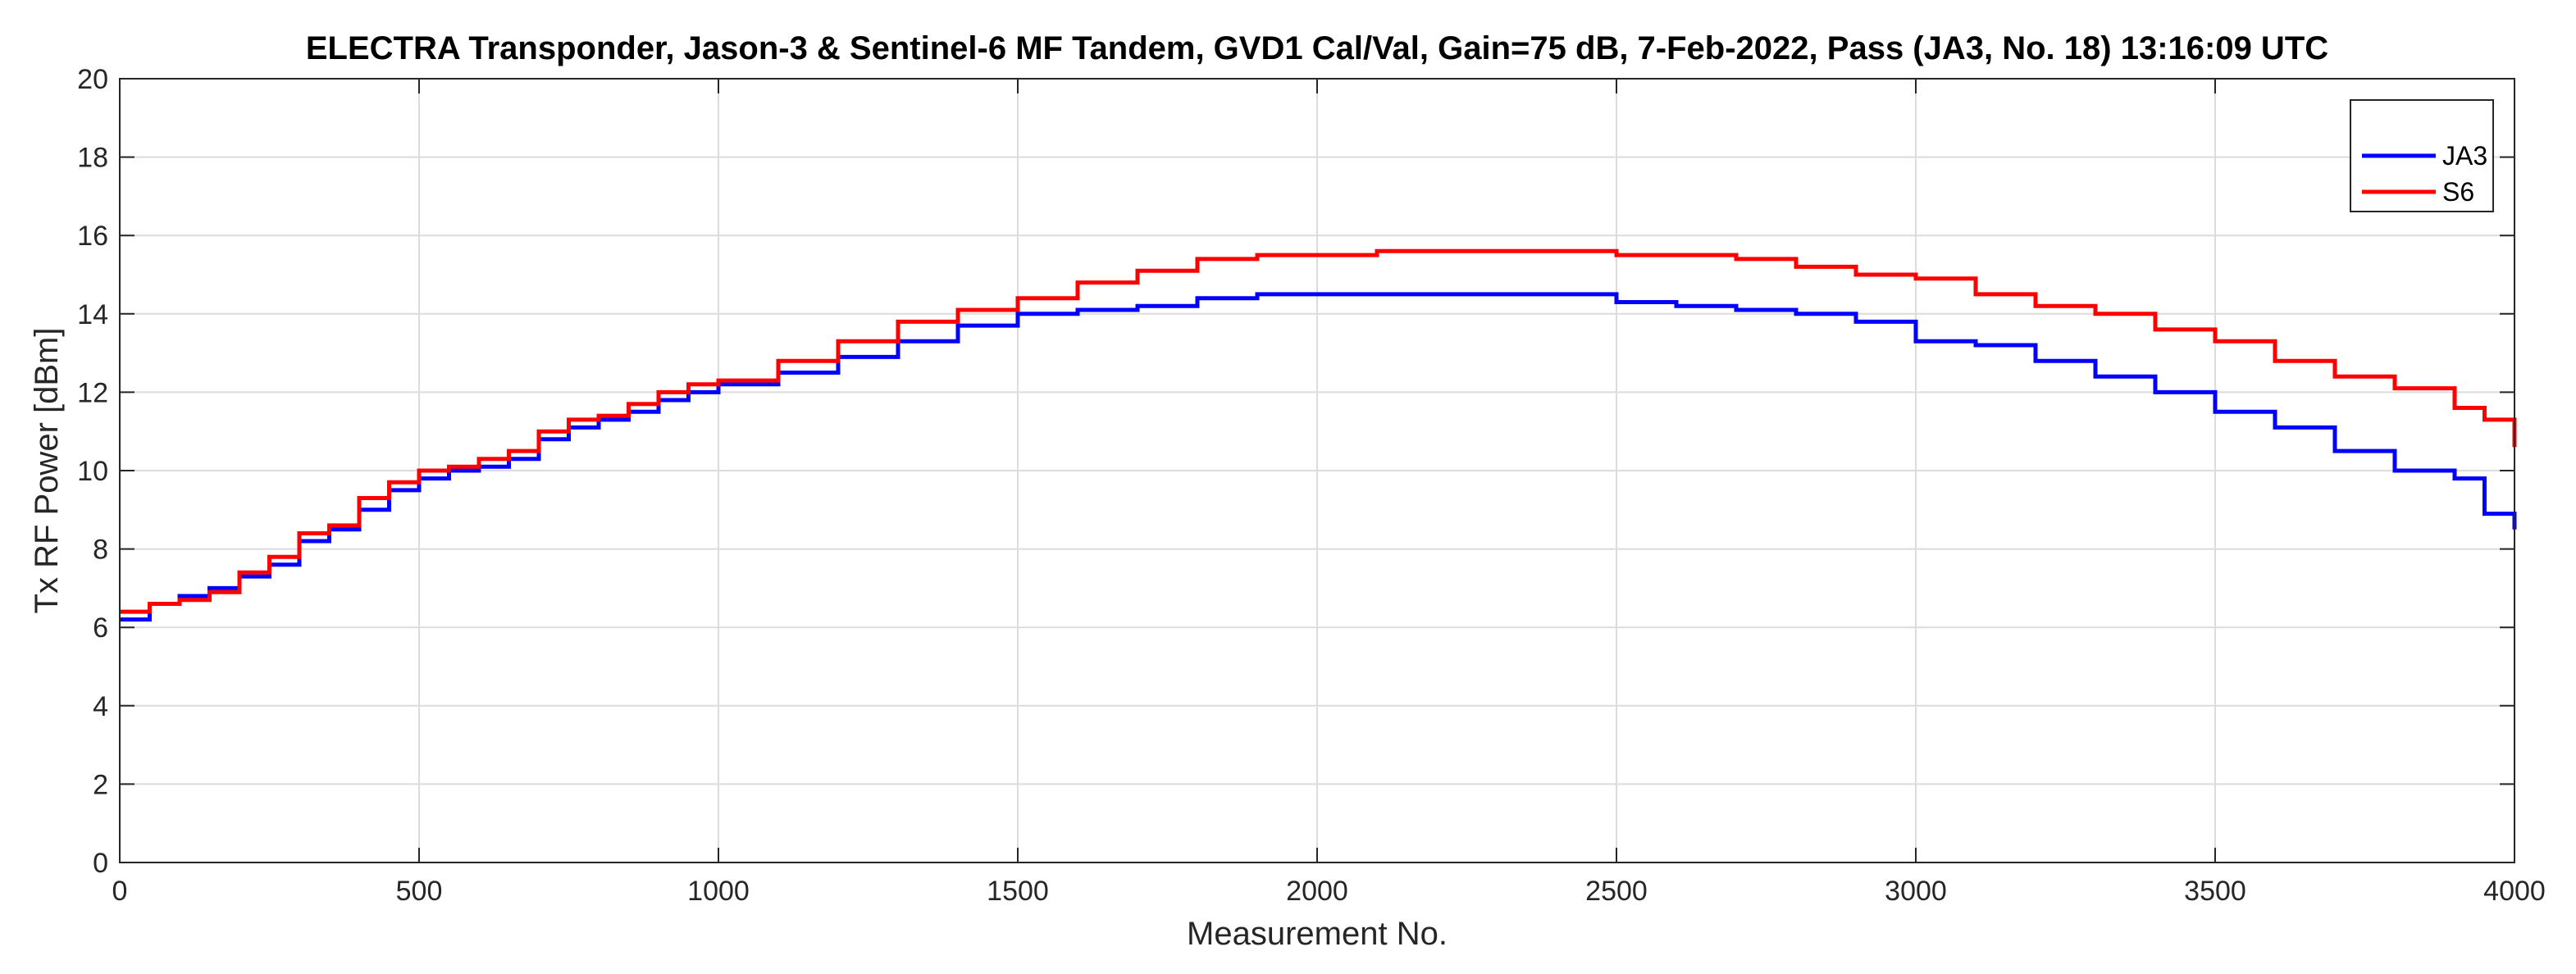 This screenshot has height=974, width=2576. What do you see at coordinates (2215, 891) in the screenshot?
I see `x-tick-label: 3500` at bounding box center [2215, 891].